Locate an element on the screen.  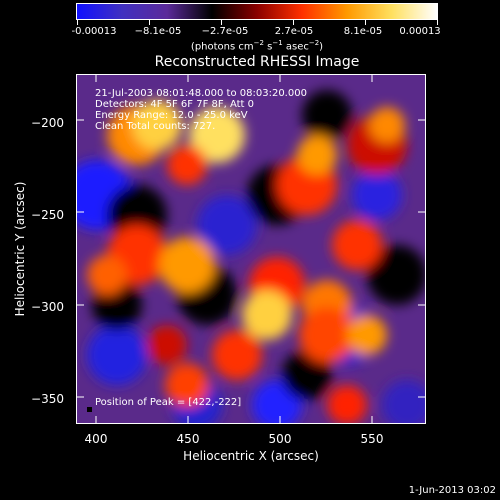
x-tick-label: 400 is located at coordinates (96, 439).